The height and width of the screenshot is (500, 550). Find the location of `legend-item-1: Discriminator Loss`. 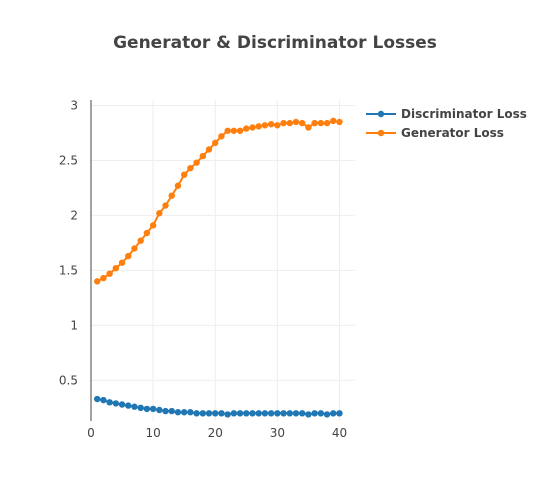

legend-item-1: Discriminator Loss is located at coordinates (446, 114).